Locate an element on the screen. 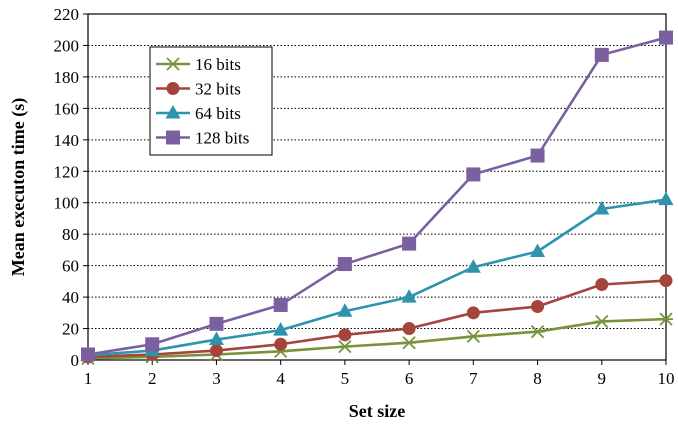 This screenshot has height=426, width=678. x-axis-title: Set size is located at coordinates (377, 411).